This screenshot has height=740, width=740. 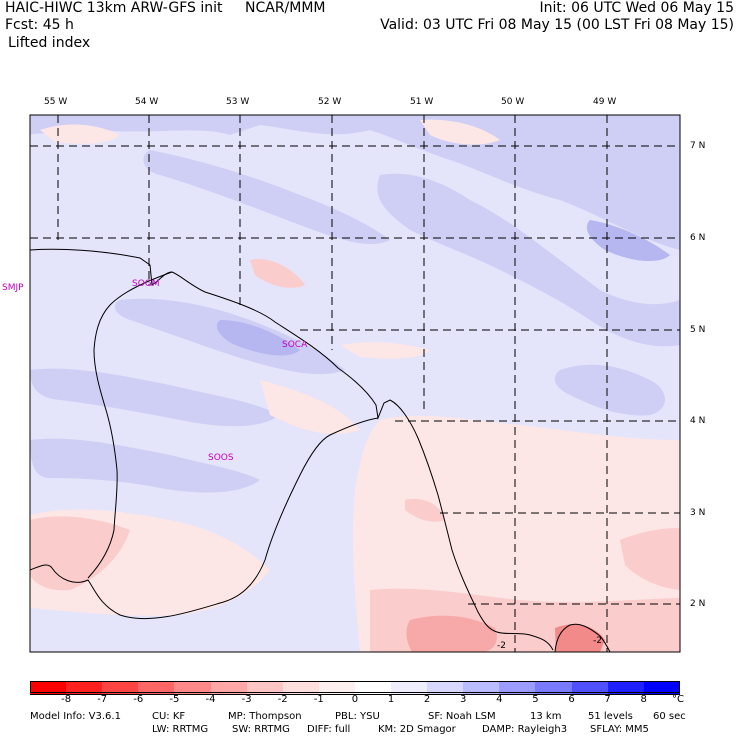 I want to click on model-info-sw: SW: RRTMG, so click(x=261, y=729).